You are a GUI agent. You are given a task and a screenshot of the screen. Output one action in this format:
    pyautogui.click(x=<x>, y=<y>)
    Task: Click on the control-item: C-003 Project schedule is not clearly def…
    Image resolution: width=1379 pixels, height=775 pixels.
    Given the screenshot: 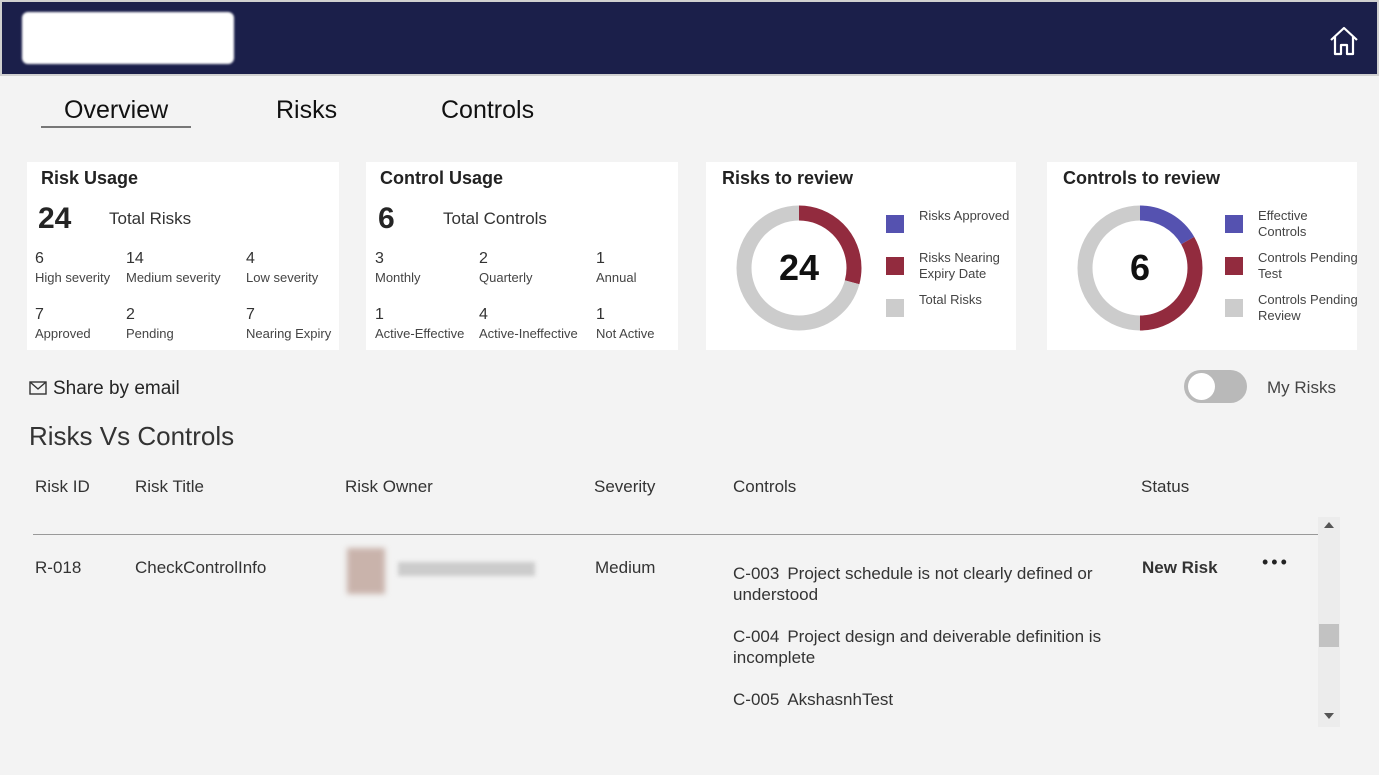 What is the action you would take?
    pyautogui.click(x=928, y=584)
    